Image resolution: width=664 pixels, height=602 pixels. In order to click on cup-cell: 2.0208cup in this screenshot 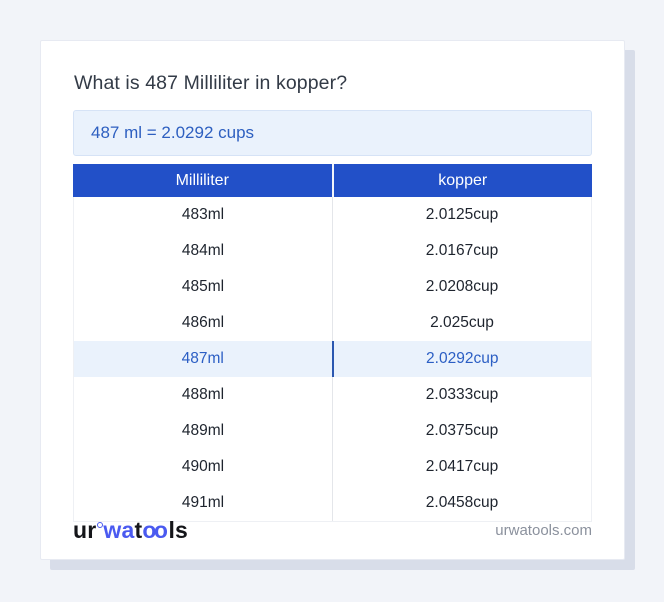, I will do `click(461, 287)`.